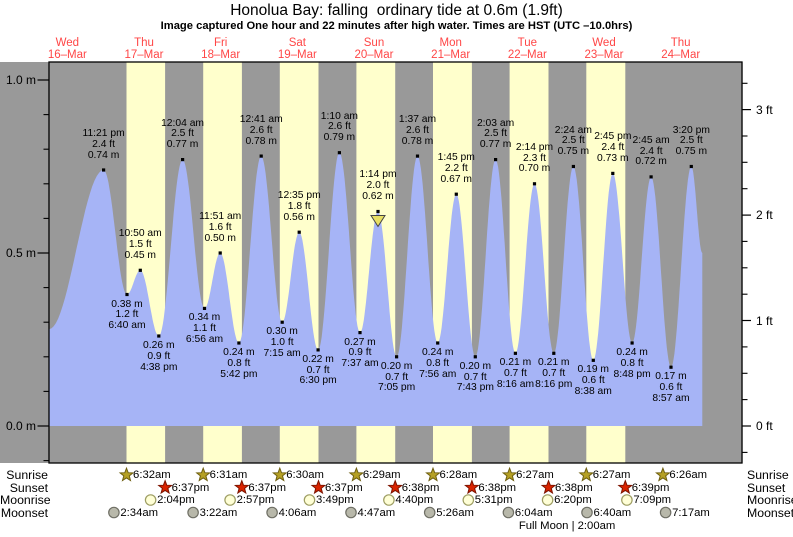  What do you see at coordinates (378, 221) in the screenshot?
I see `current-time-marker` at bounding box center [378, 221].